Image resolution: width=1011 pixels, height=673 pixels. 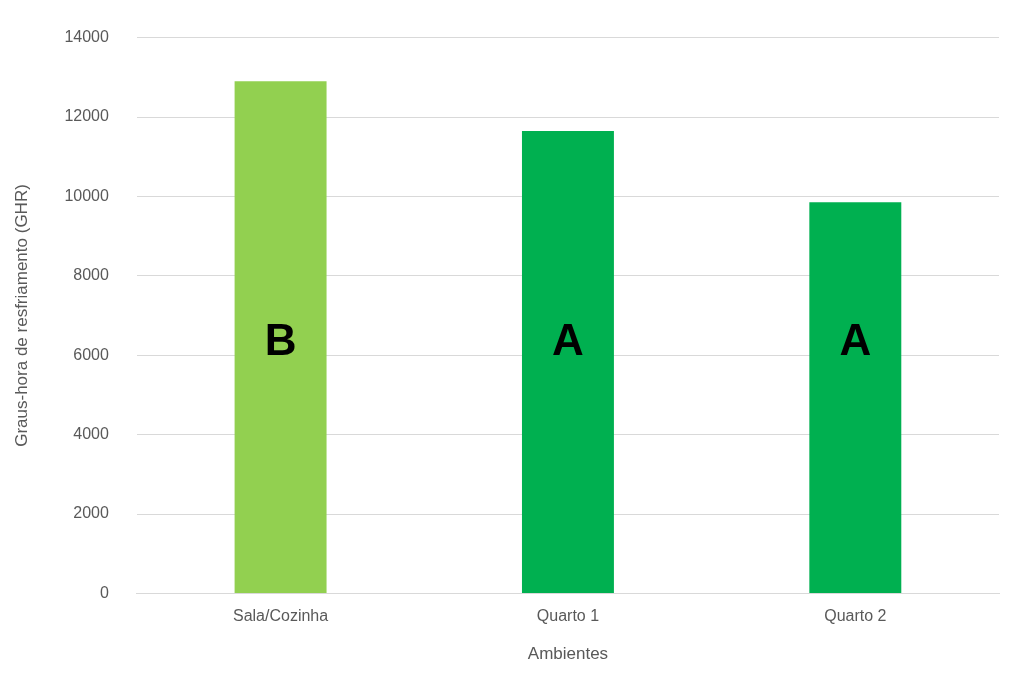 What do you see at coordinates (568, 654) in the screenshot?
I see `x-axis-title: Ambientes` at bounding box center [568, 654].